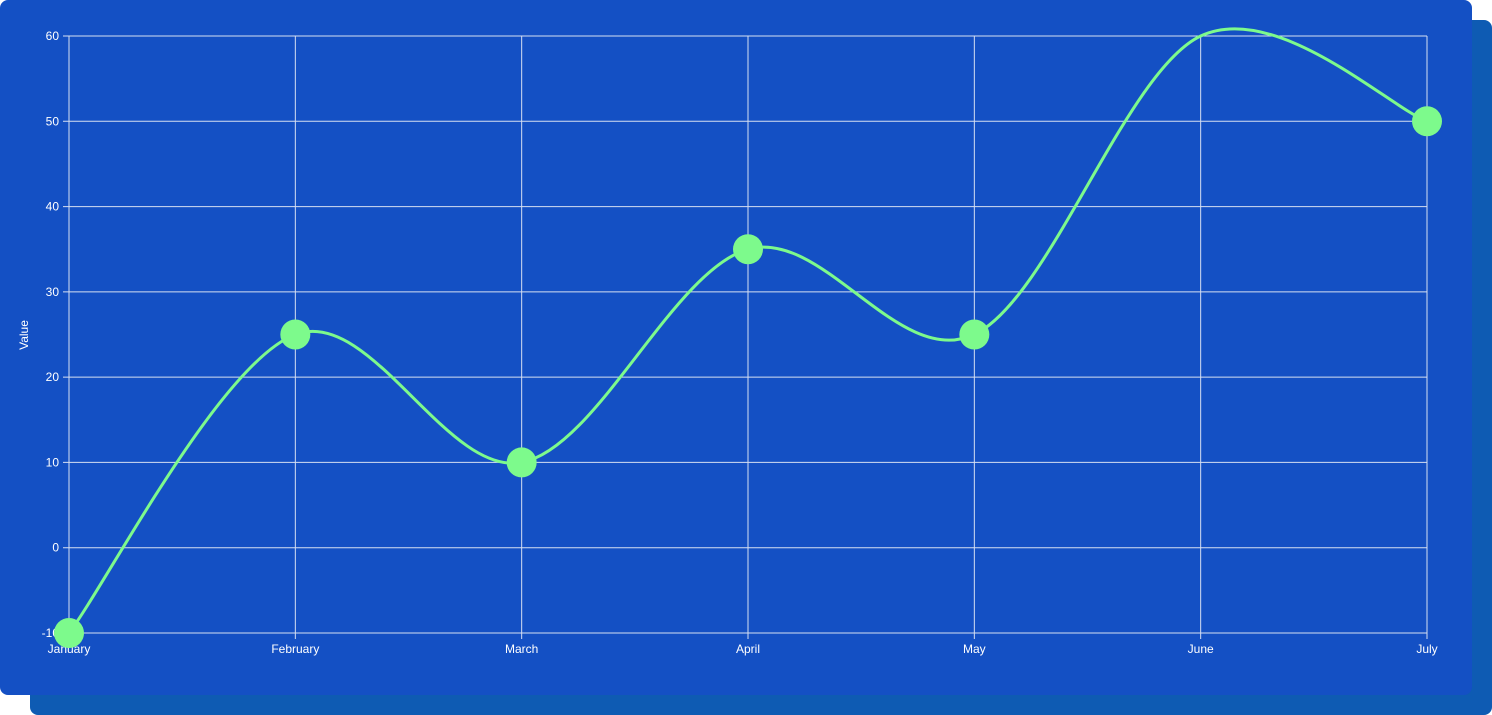 The height and width of the screenshot is (715, 1492). I want to click on y-tick-label: 0, so click(55, 548).